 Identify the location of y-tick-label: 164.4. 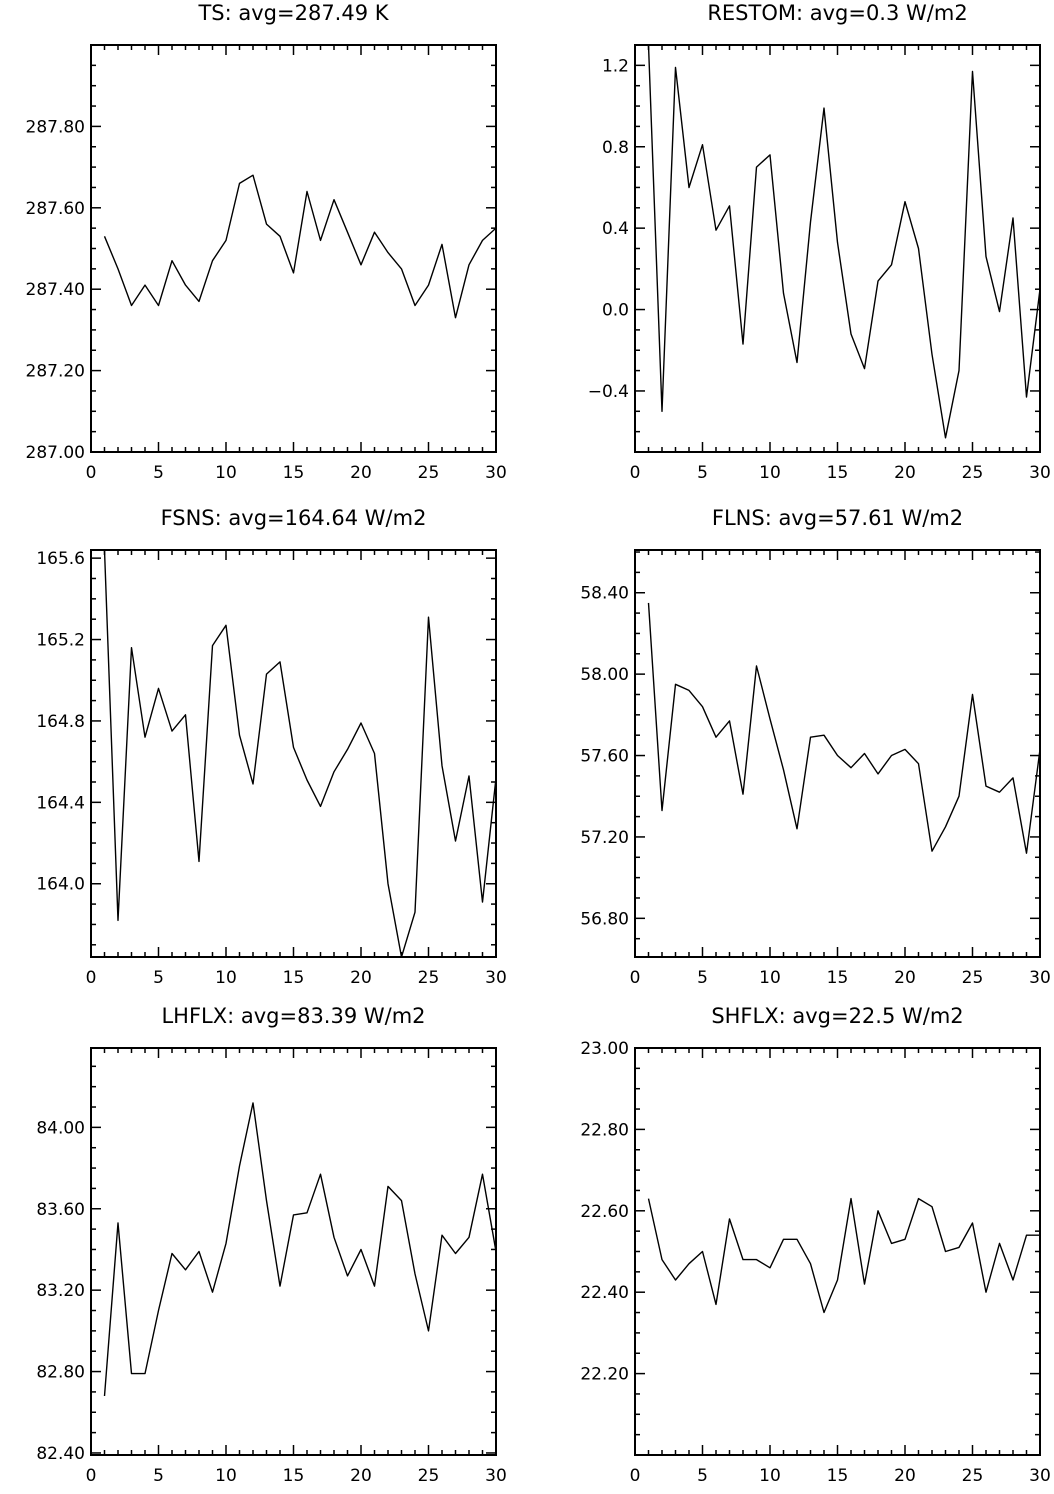
(60, 803).